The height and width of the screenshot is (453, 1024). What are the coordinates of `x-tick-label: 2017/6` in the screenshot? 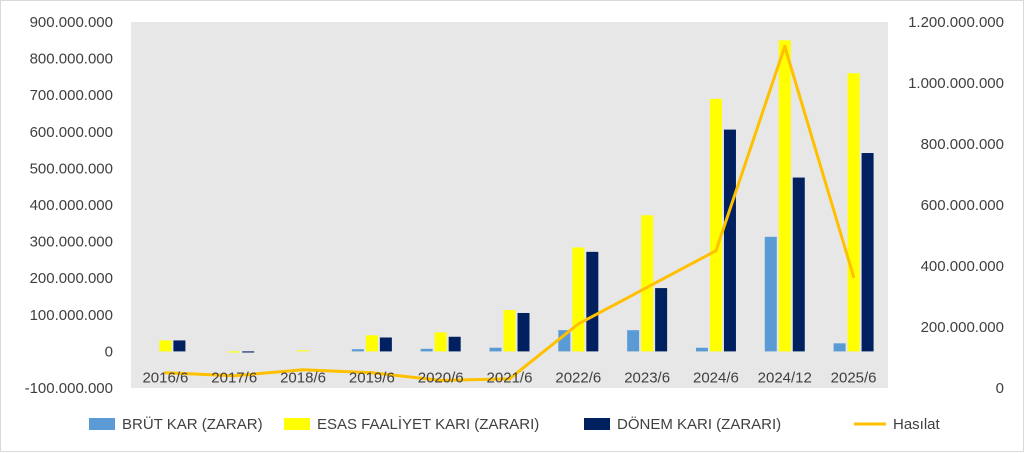 It's located at (234, 377).